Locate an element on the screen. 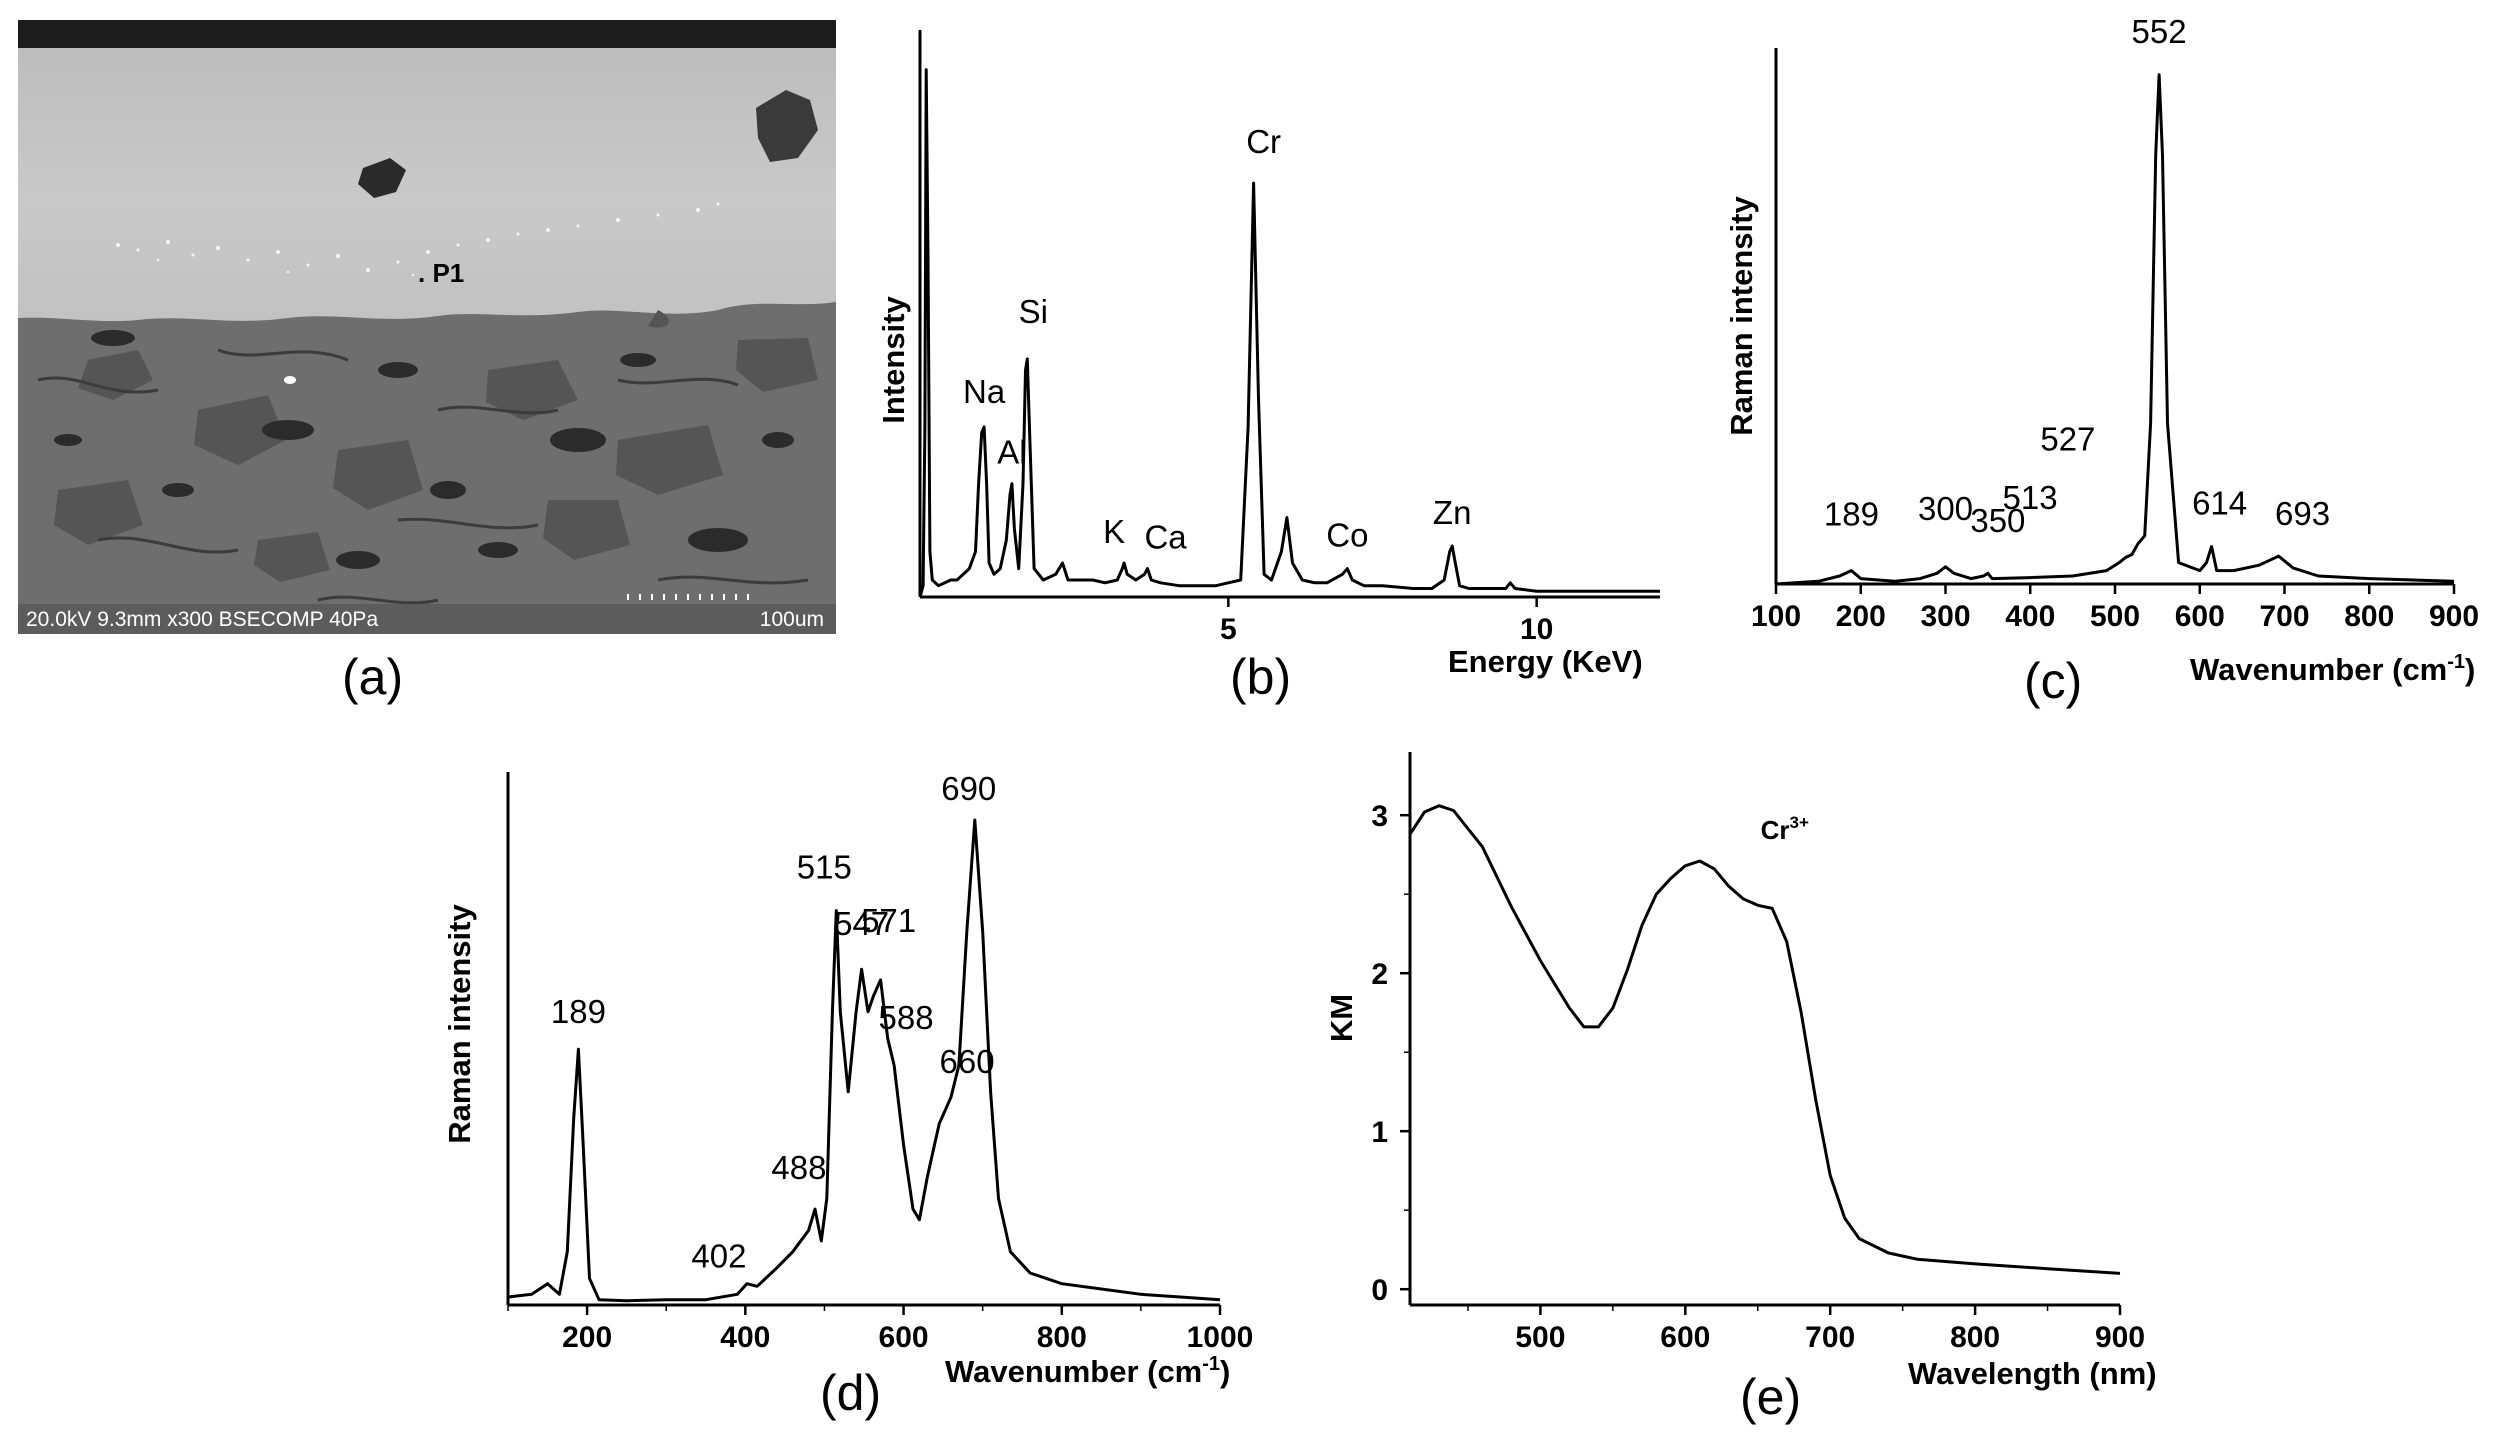 This screenshot has width=2508, height=1444. raman-c-x-axis-title: Wavenumber (cm-1) is located at coordinates (2332, 669).